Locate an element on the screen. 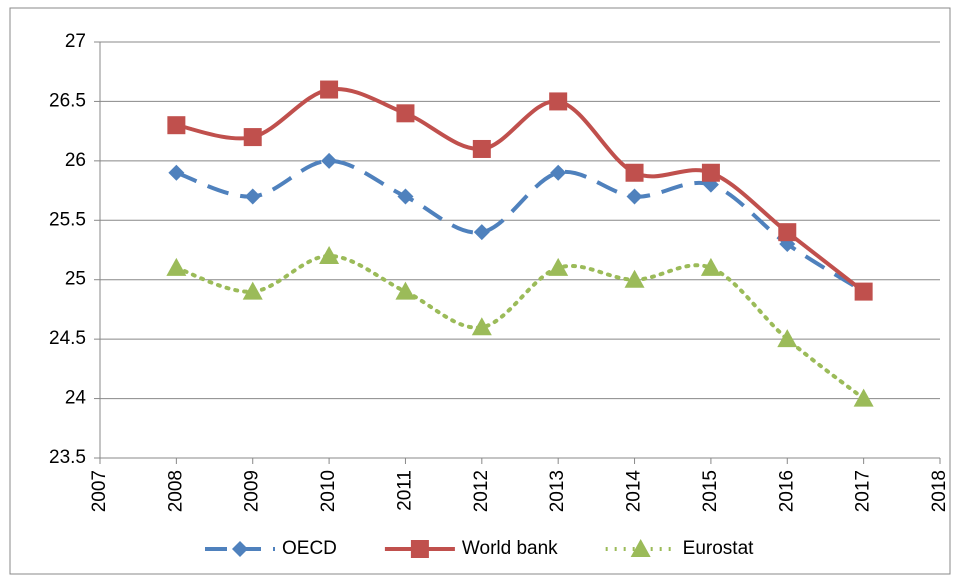 This screenshot has height=580, width=960. x-tick-label: 2011 is located at coordinates (404, 490).